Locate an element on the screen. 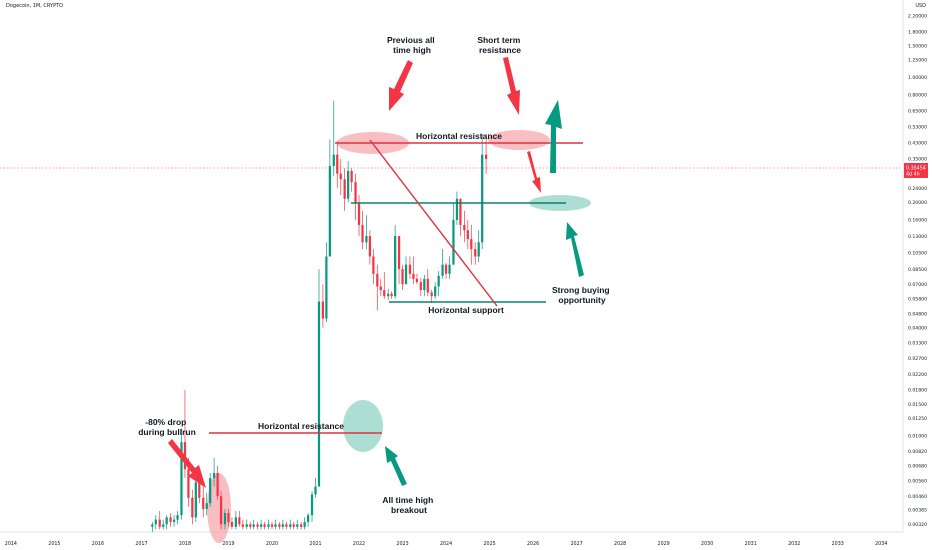 The height and width of the screenshot is (550, 932). time-tick-label: 2020 is located at coordinates (272, 544).